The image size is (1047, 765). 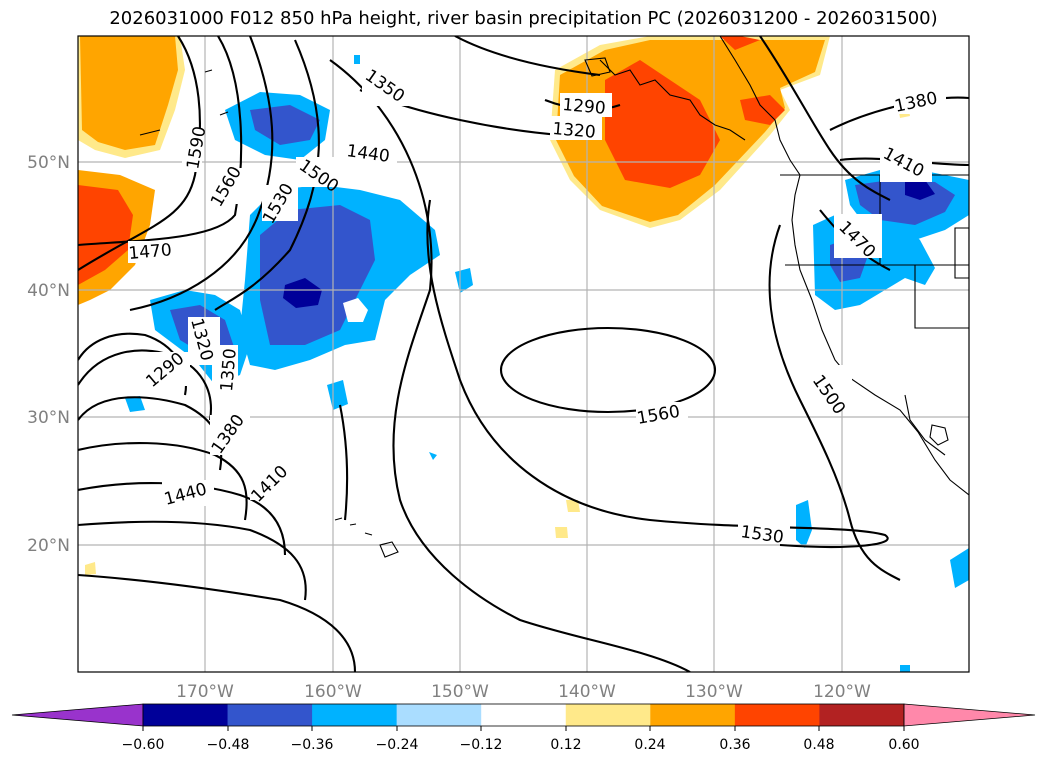 I want to click on svg-text: 1290, so click(x=584, y=107).